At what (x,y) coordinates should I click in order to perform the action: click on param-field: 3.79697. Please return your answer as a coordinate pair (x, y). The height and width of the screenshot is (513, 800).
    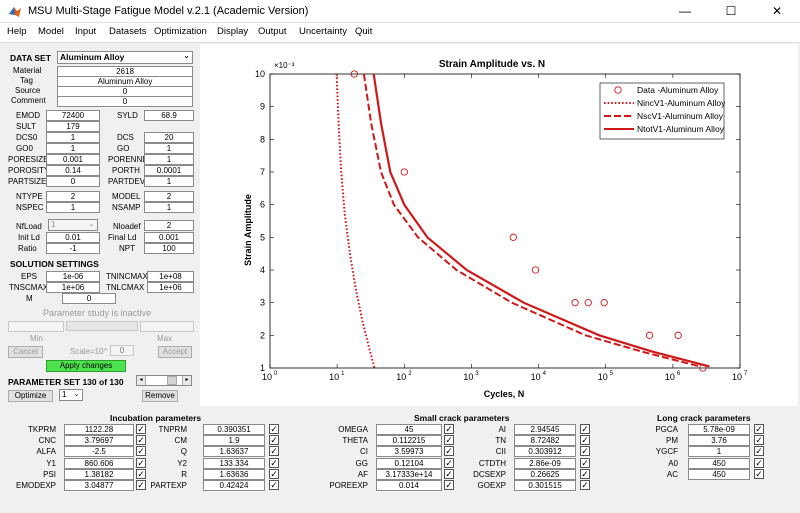
    Looking at the image, I should click on (99, 441).